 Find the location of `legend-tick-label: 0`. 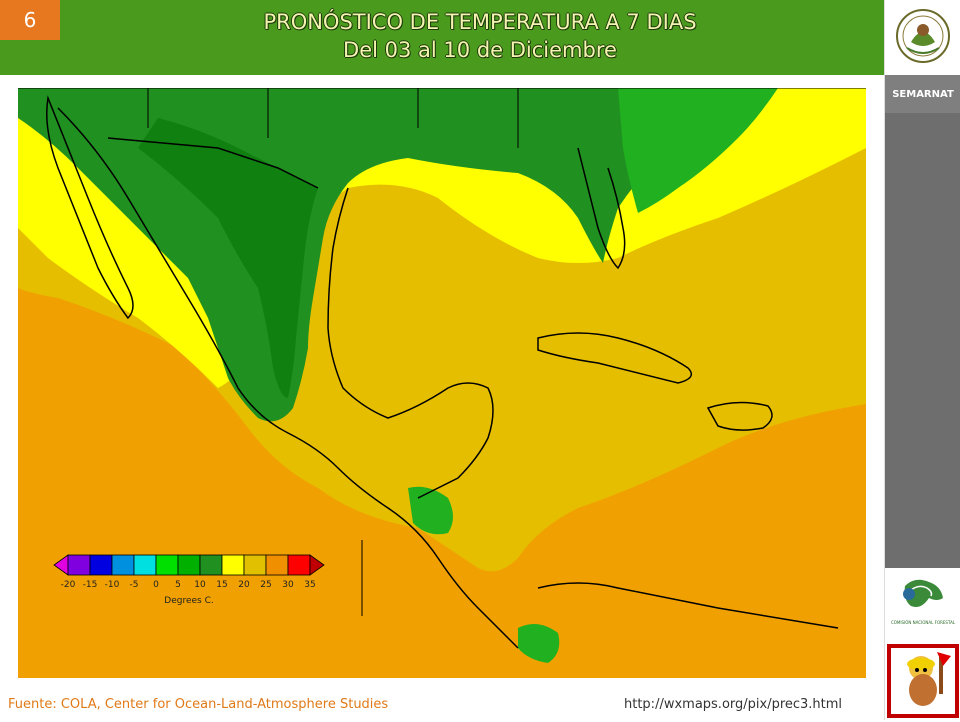

legend-tick-label: 0 is located at coordinates (156, 585).